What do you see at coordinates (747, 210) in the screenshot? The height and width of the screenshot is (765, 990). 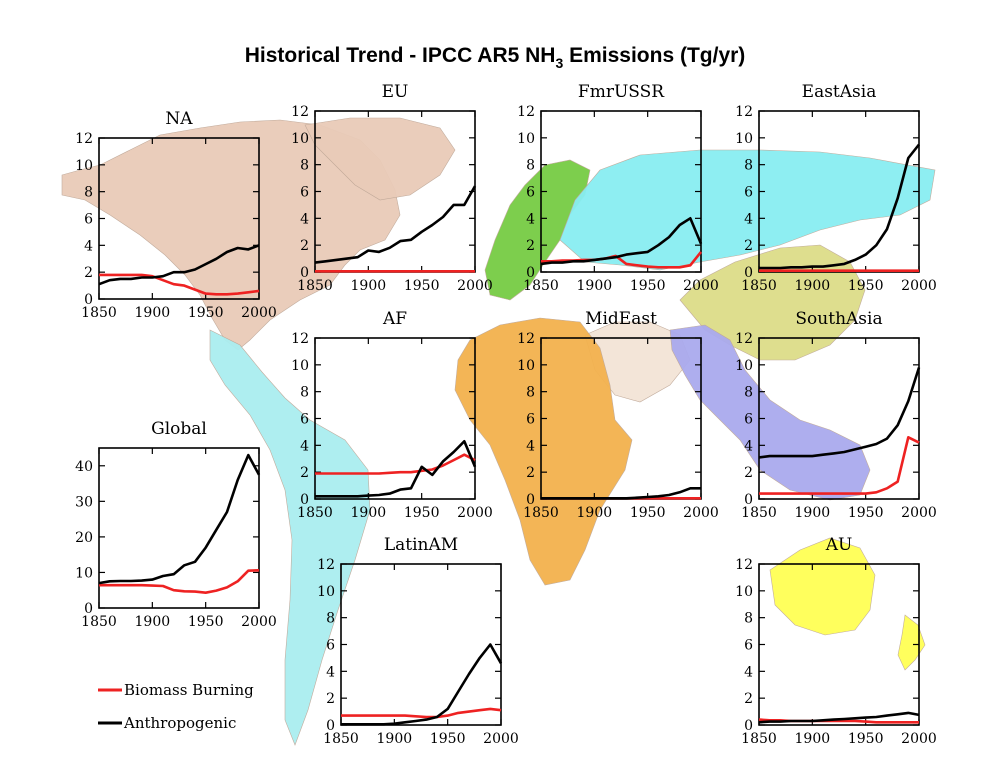 I see `former-ussr-region` at bounding box center [747, 210].